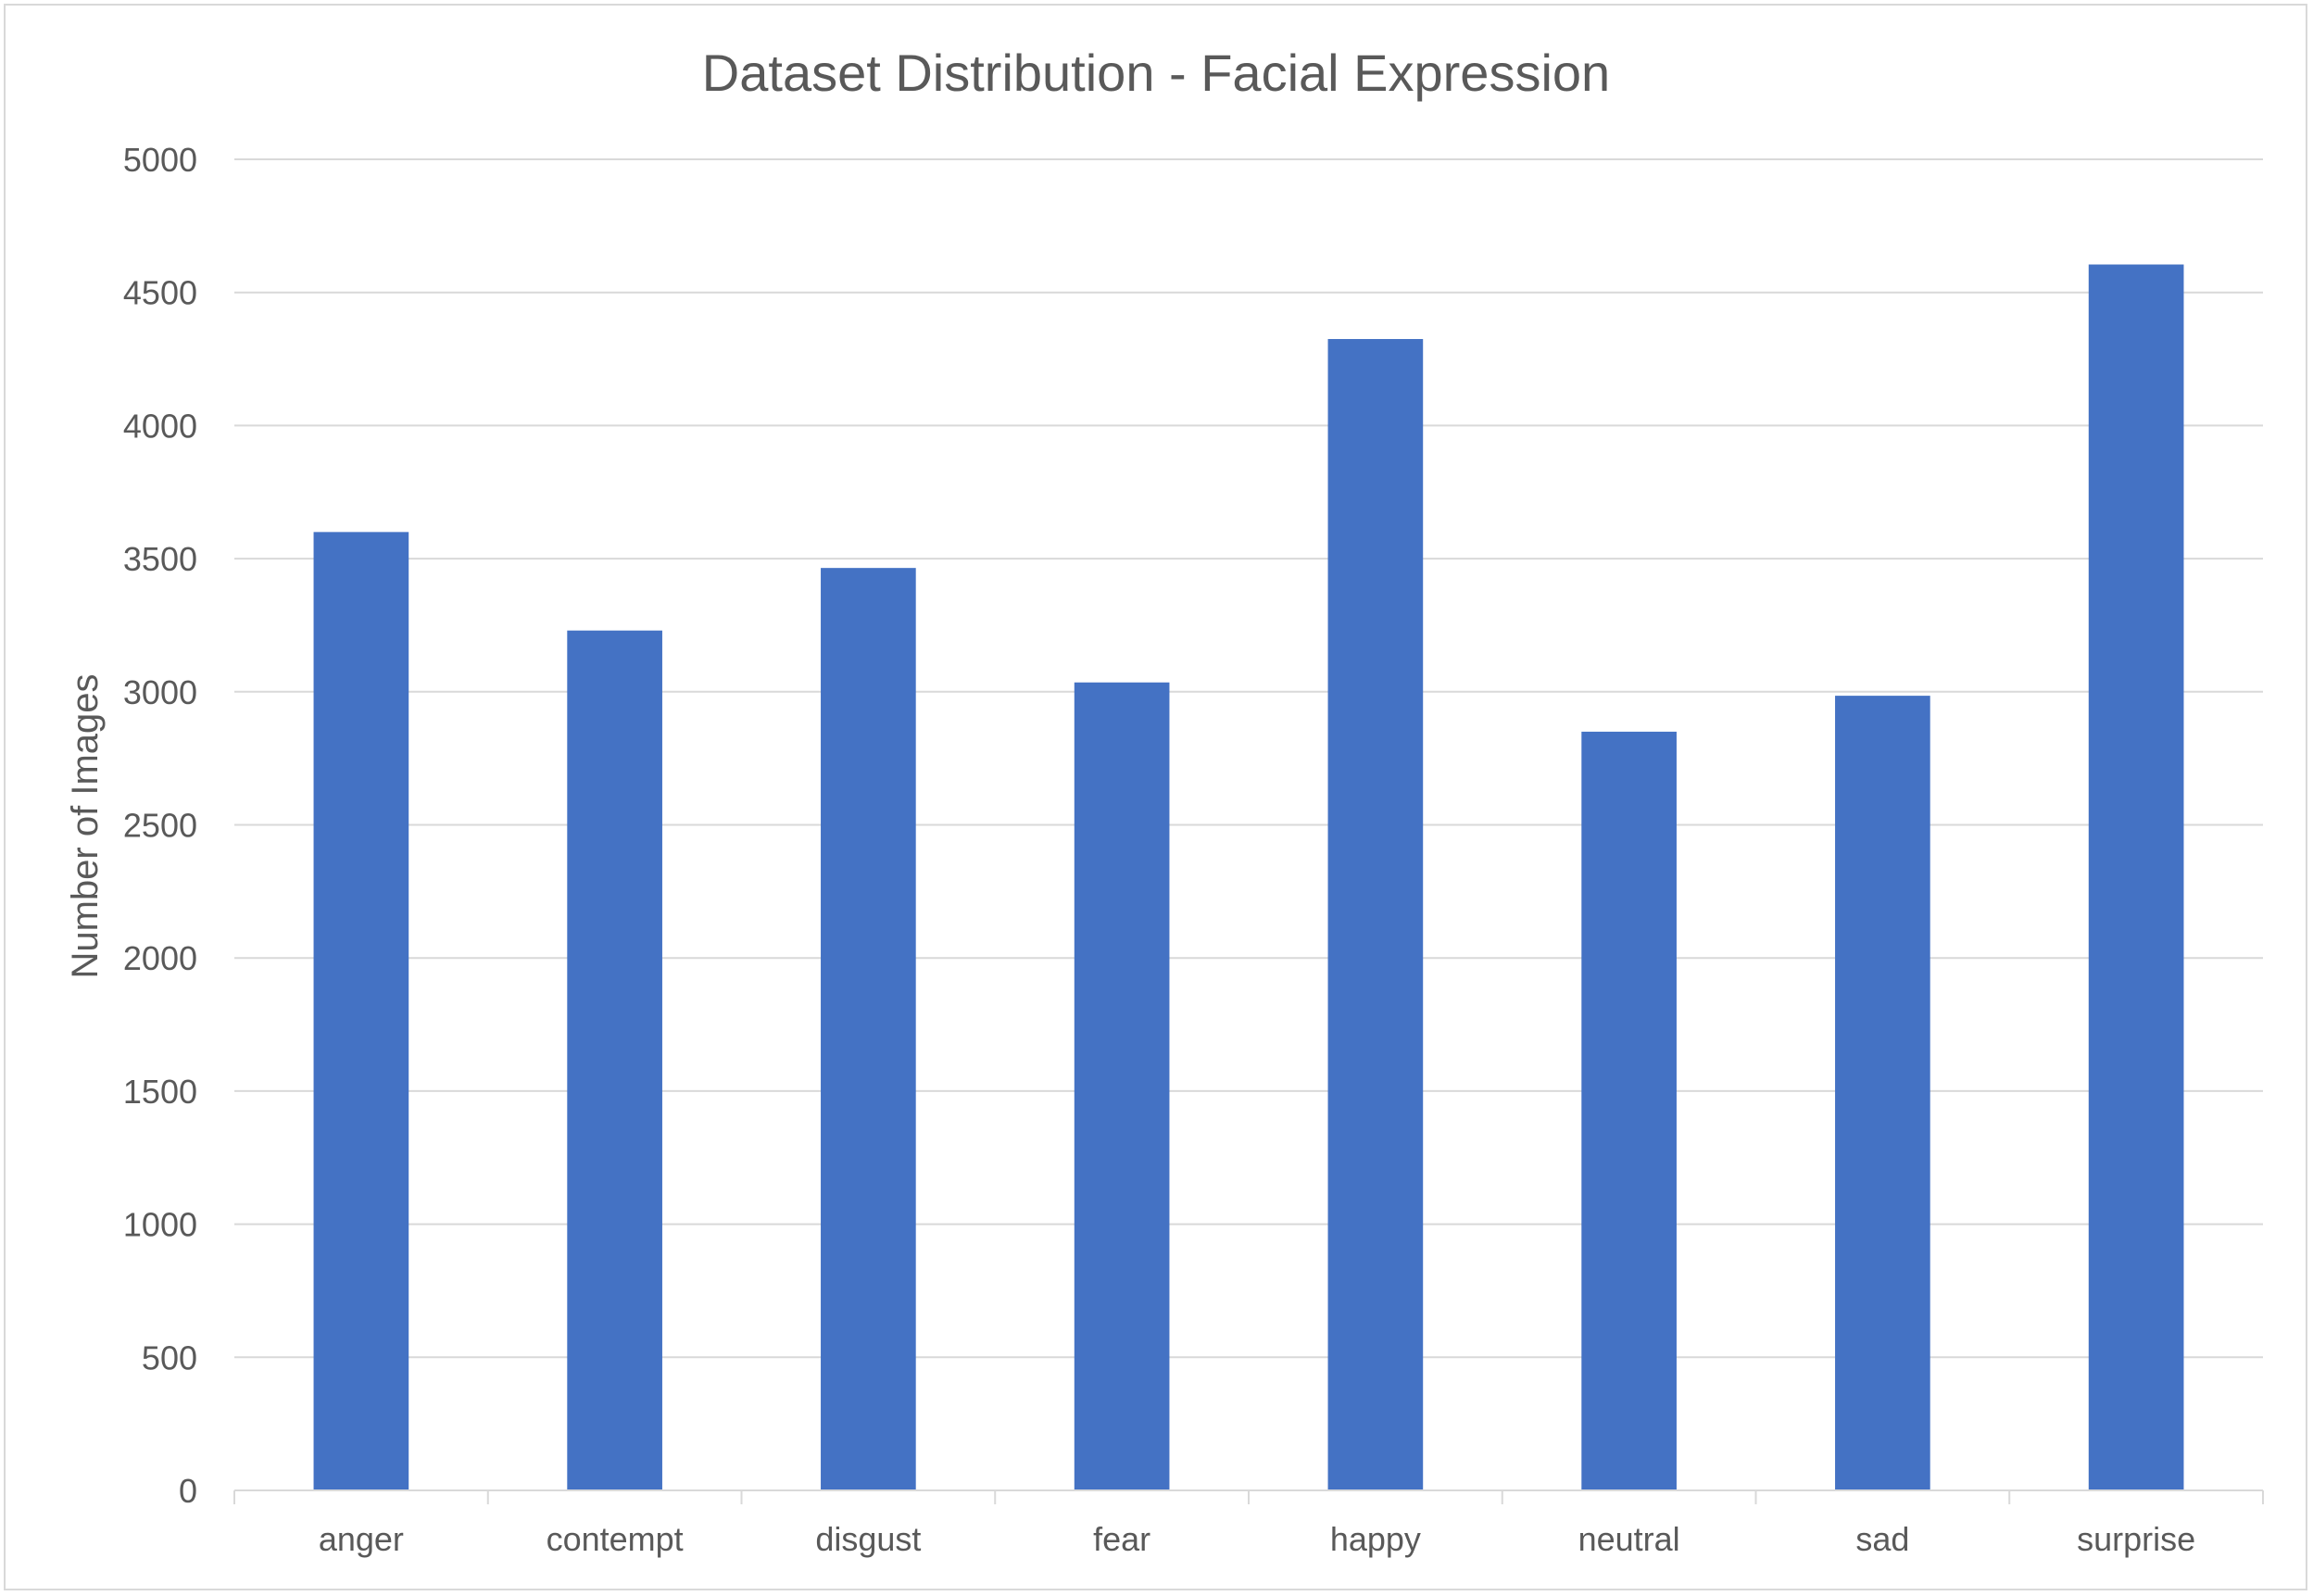 The width and height of the screenshot is (2313, 1596). I want to click on y-axis-tick-labels: 0 500 1000 1500 2000 2500 3000 3500 4000 4500 5000, so click(160, 825).